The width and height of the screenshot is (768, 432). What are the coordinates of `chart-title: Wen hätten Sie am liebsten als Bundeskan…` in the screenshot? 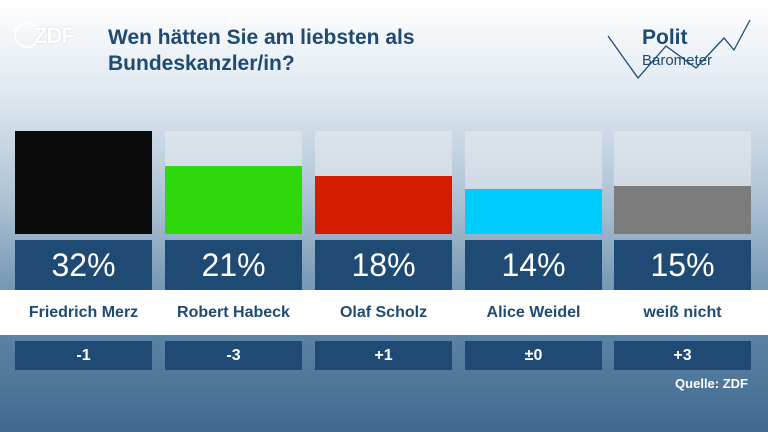 It's located at (261, 50).